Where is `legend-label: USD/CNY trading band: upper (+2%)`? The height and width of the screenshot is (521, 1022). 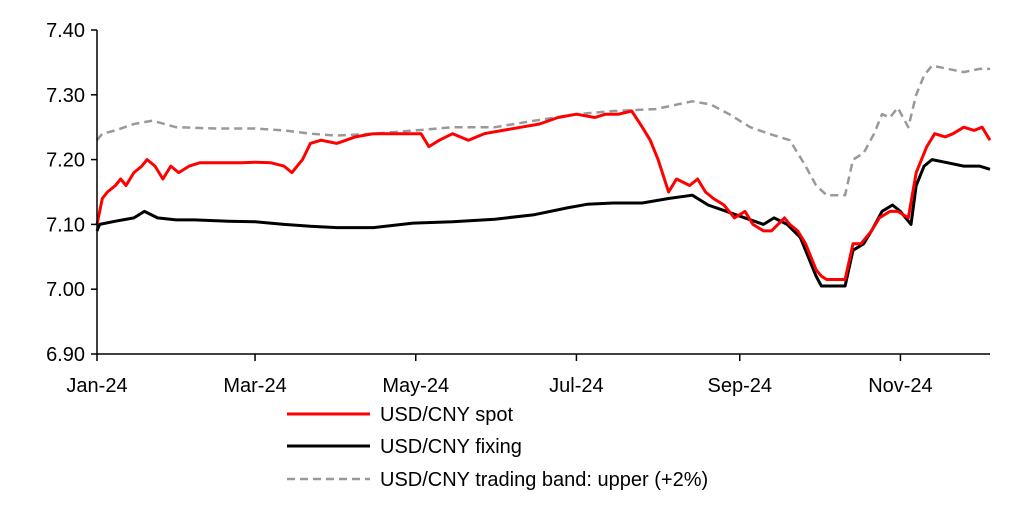
legend-label: USD/CNY trading band: upper (+2%) is located at coordinates (544, 480).